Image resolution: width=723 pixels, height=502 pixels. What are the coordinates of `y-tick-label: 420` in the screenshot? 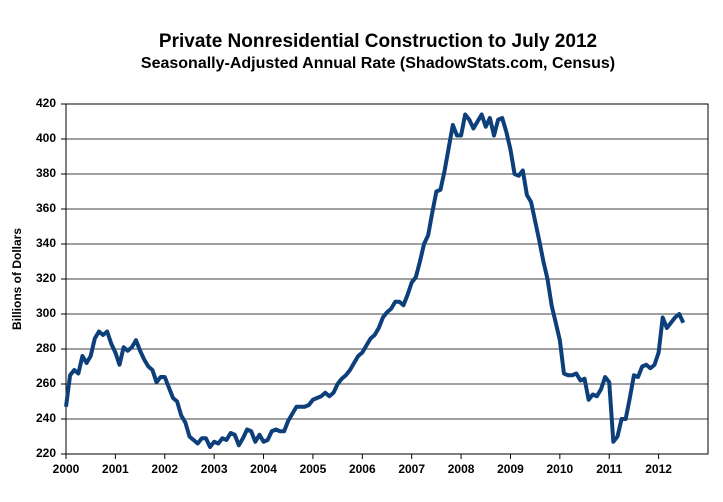 It's located at (46, 103).